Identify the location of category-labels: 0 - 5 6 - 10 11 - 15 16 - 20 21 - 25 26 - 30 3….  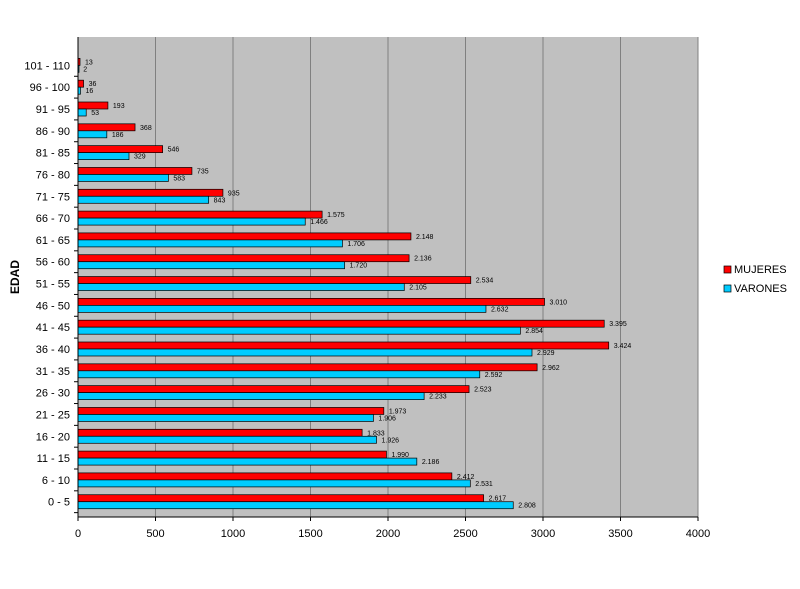
(51, 287).